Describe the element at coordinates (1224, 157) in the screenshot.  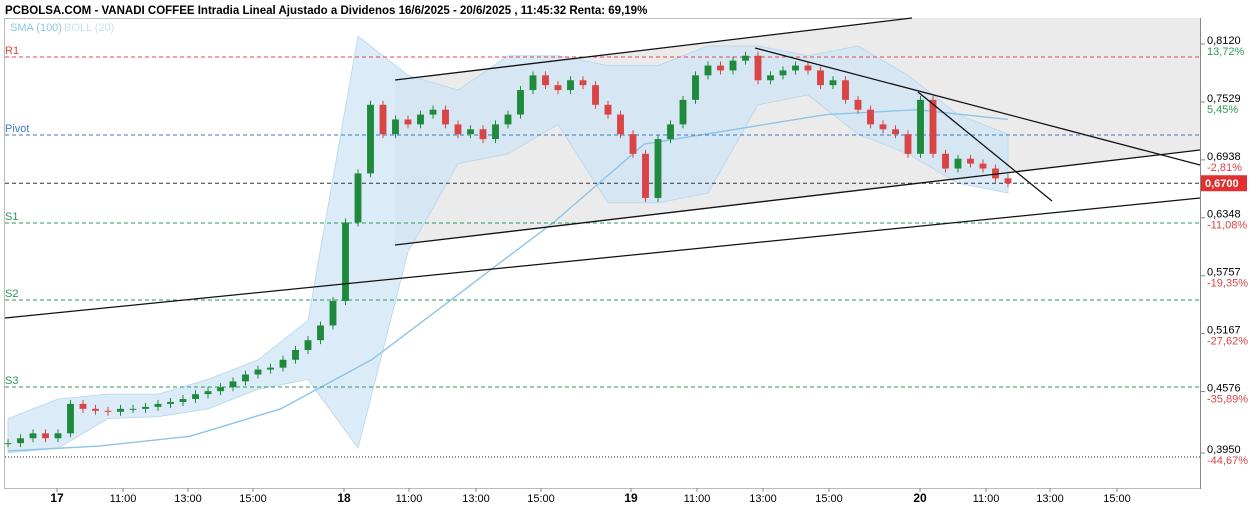
I see `y-tick-label: 0,6938` at that location.